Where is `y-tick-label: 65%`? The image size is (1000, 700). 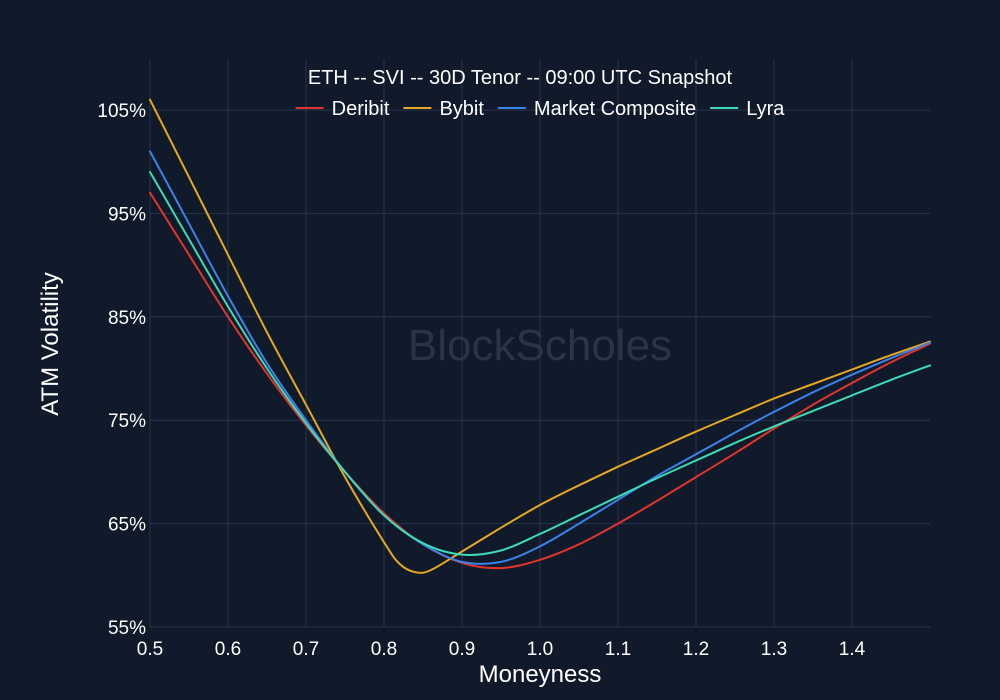 y-tick-label: 65% is located at coordinates (127, 525).